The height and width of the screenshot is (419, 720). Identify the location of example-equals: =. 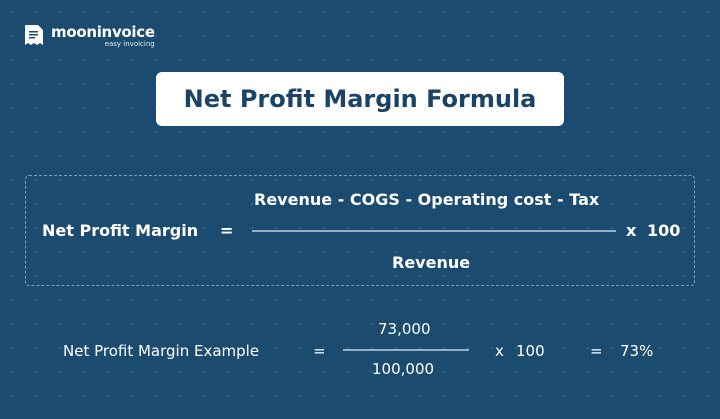
(319, 351).